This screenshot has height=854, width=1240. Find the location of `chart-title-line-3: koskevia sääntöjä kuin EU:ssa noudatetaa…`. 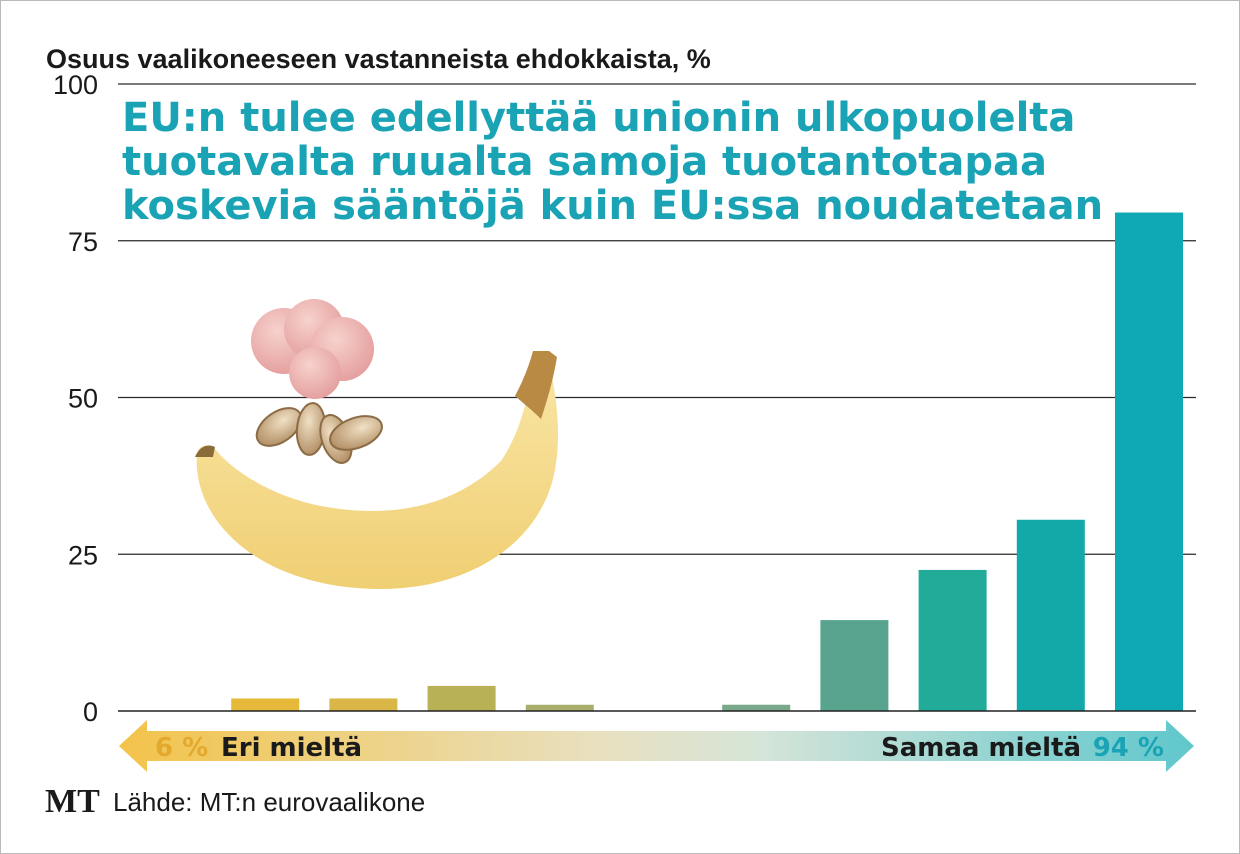

chart-title-line-3: koskevia sääntöjä kuin EU:ssa noudatetaa… is located at coordinates (612, 206).